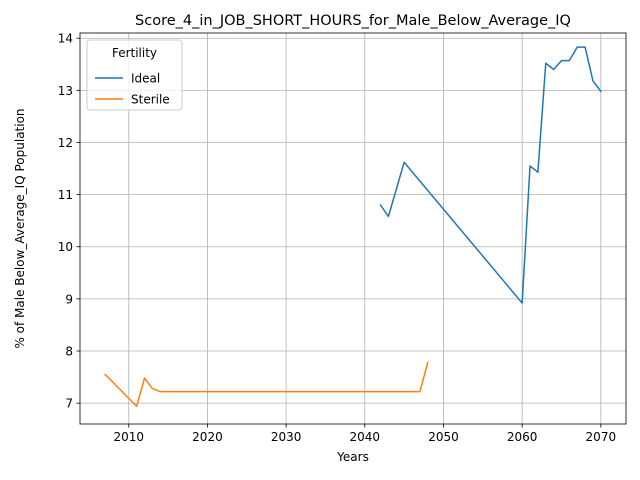  I want to click on legend-box, so click(134, 75).